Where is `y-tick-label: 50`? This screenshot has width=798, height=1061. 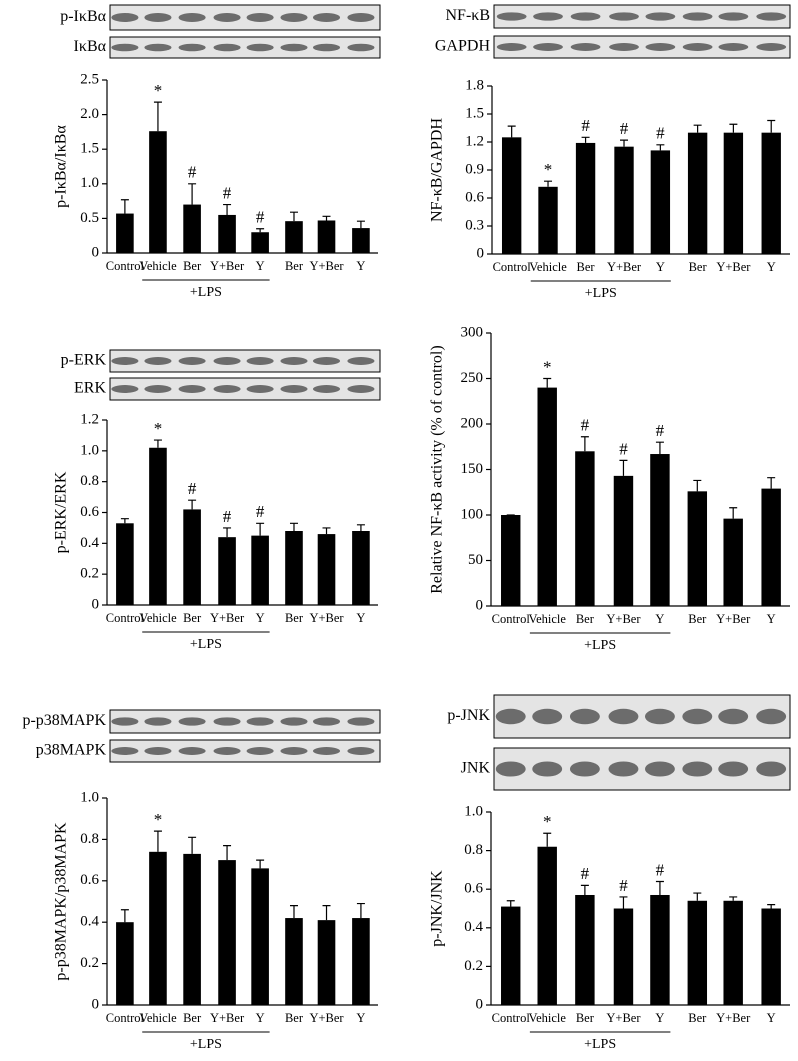 y-tick-label: 50 is located at coordinates (475, 560).